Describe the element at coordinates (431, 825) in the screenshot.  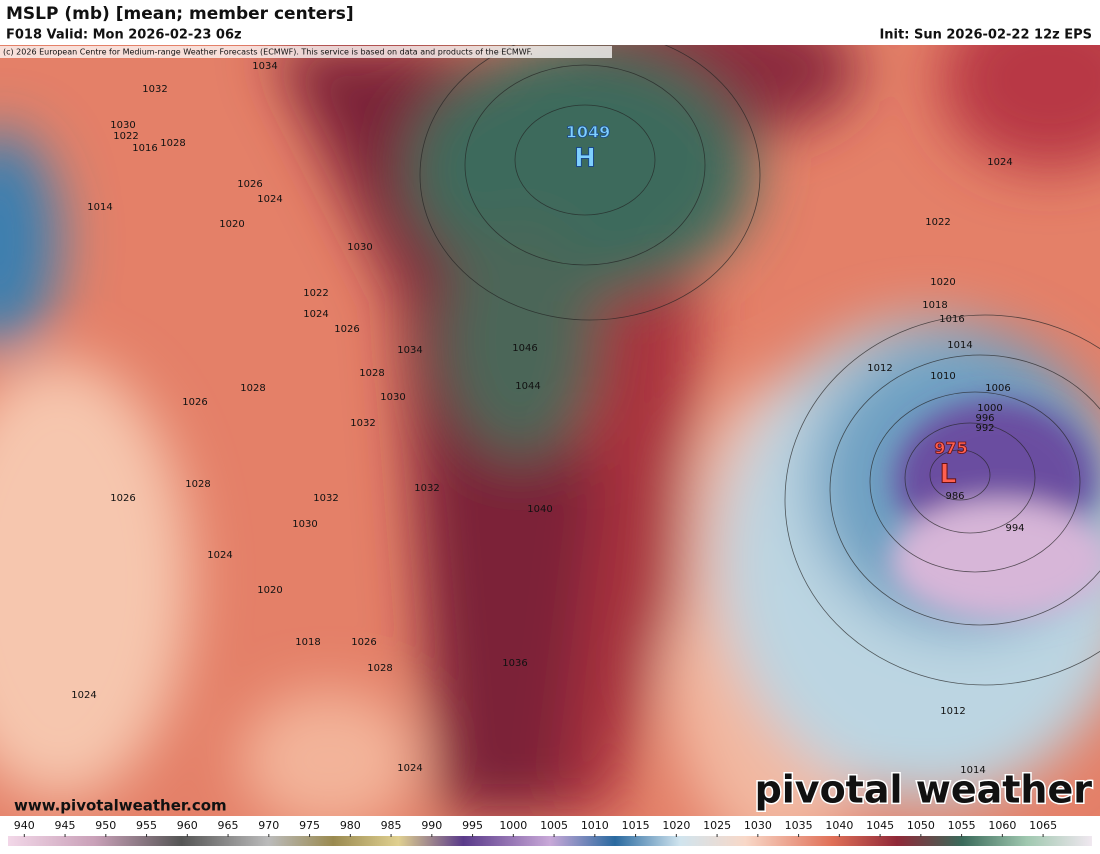
I see `colorbar-tick-label: 990` at that location.